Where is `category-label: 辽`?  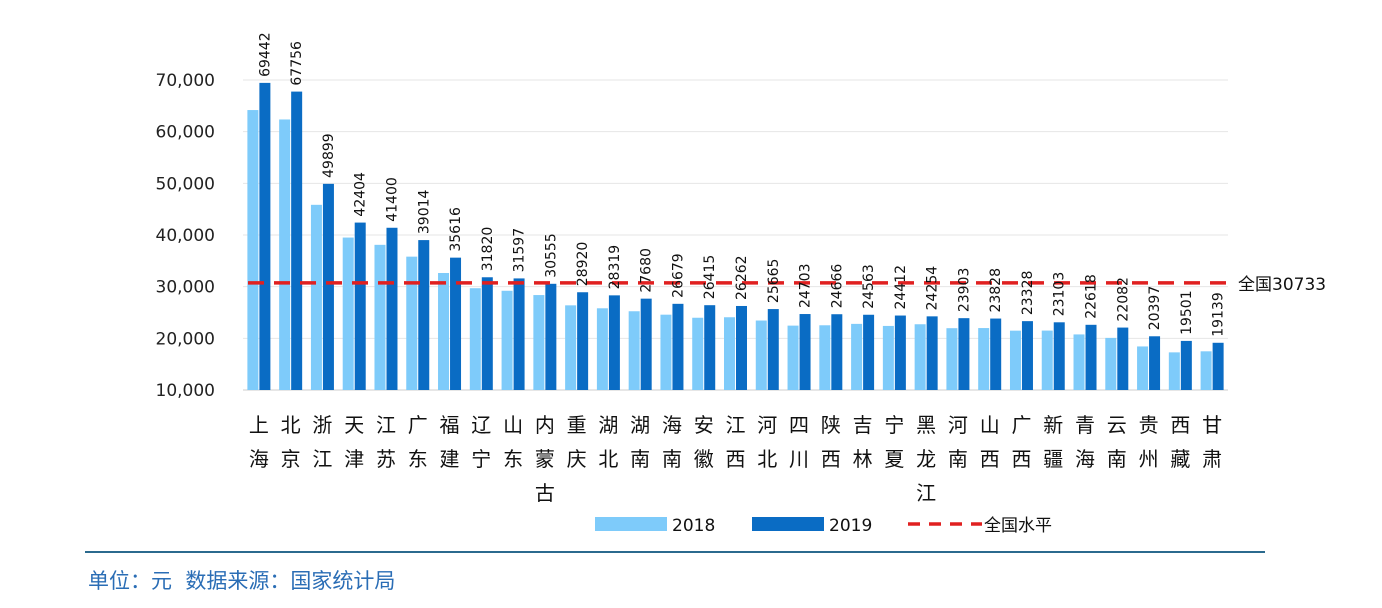
category-label: 辽 is located at coordinates (481, 425).